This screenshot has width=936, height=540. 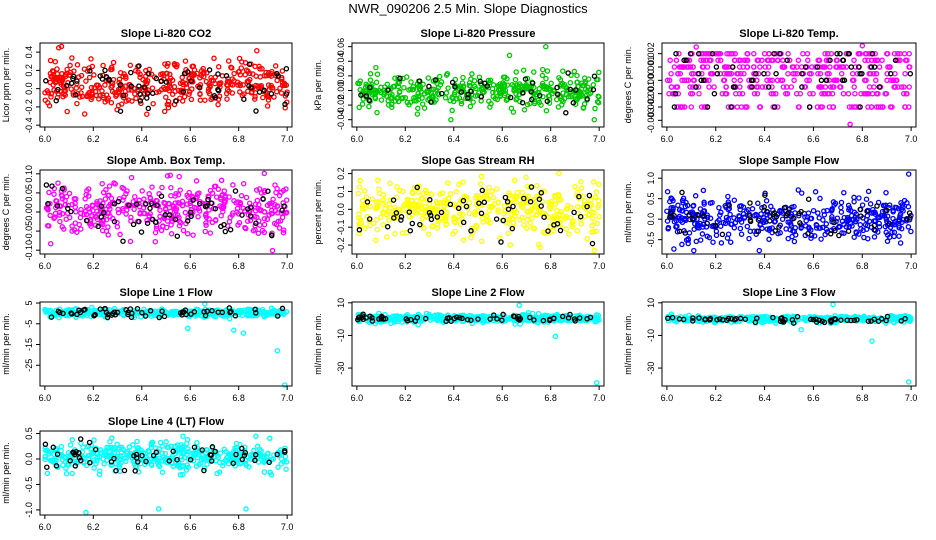 I want to click on x-tick-label: 6.2, so click(x=405, y=266).